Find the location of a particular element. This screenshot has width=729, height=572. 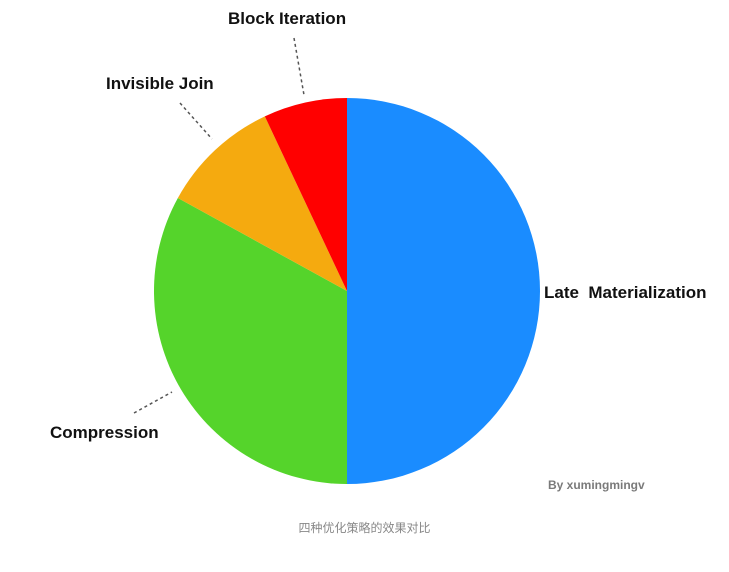

slice-label: Compression is located at coordinates (104, 432).